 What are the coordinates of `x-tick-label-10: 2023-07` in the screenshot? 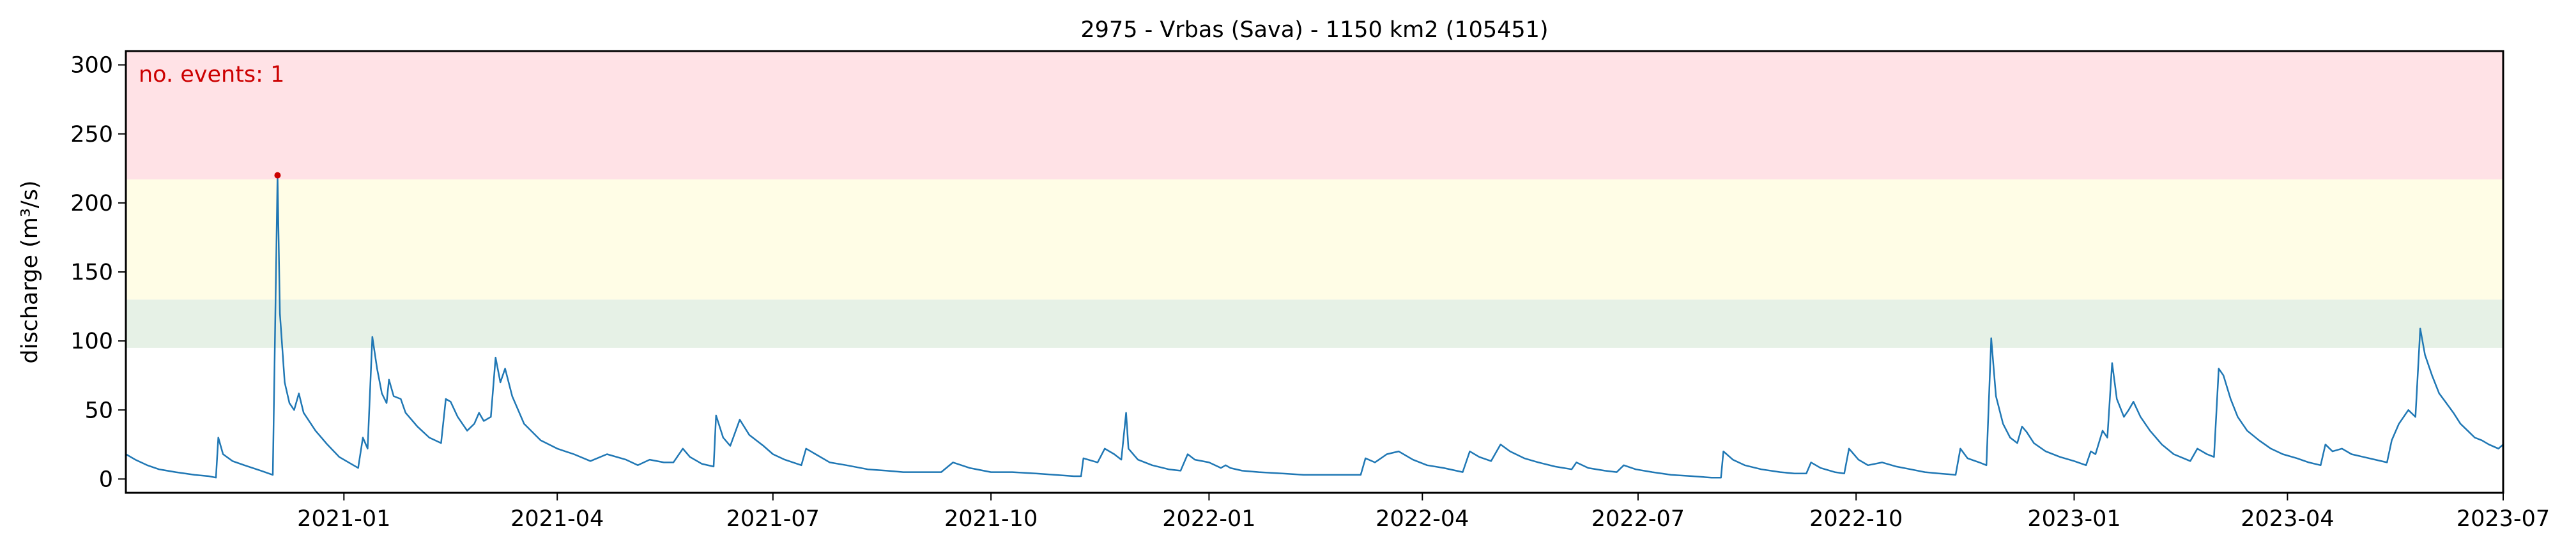 It's located at (2503, 519).